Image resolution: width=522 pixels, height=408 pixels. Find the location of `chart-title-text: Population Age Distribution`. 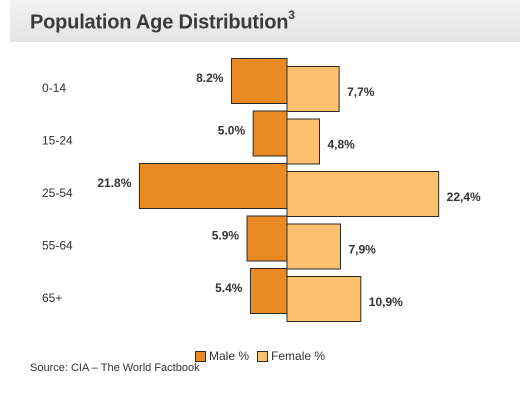

chart-title-text: Population Age Distribution is located at coordinates (159, 22).